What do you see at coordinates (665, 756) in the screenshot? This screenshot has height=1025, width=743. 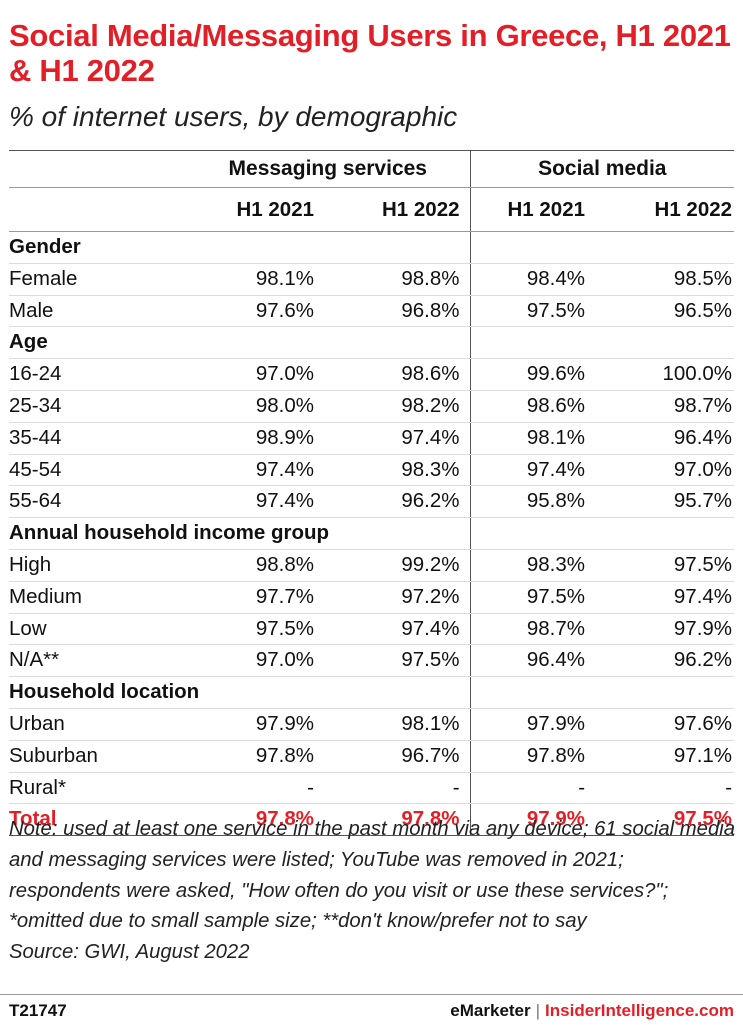 I see `value-cell: 97.1%` at bounding box center [665, 756].